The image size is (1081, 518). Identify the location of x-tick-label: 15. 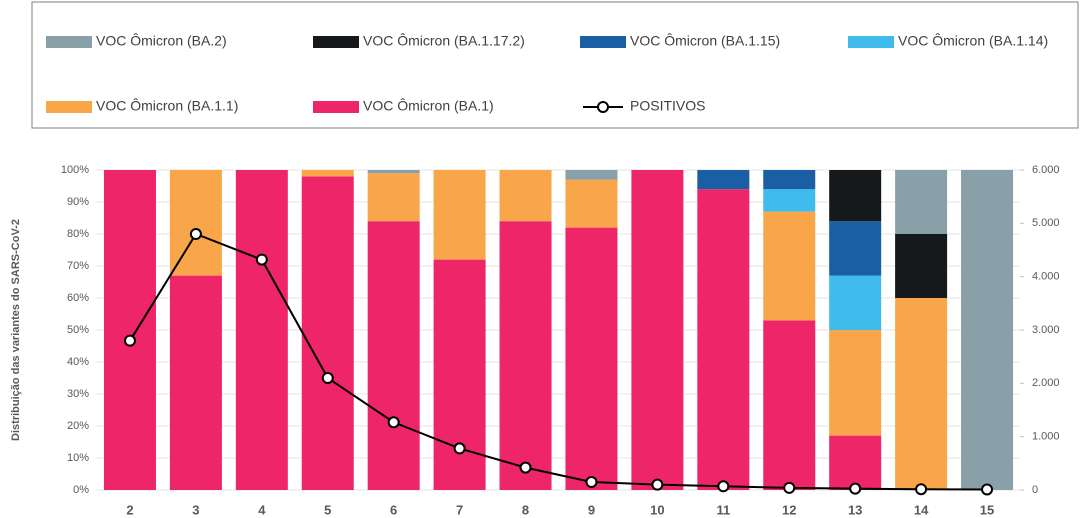
(987, 509).